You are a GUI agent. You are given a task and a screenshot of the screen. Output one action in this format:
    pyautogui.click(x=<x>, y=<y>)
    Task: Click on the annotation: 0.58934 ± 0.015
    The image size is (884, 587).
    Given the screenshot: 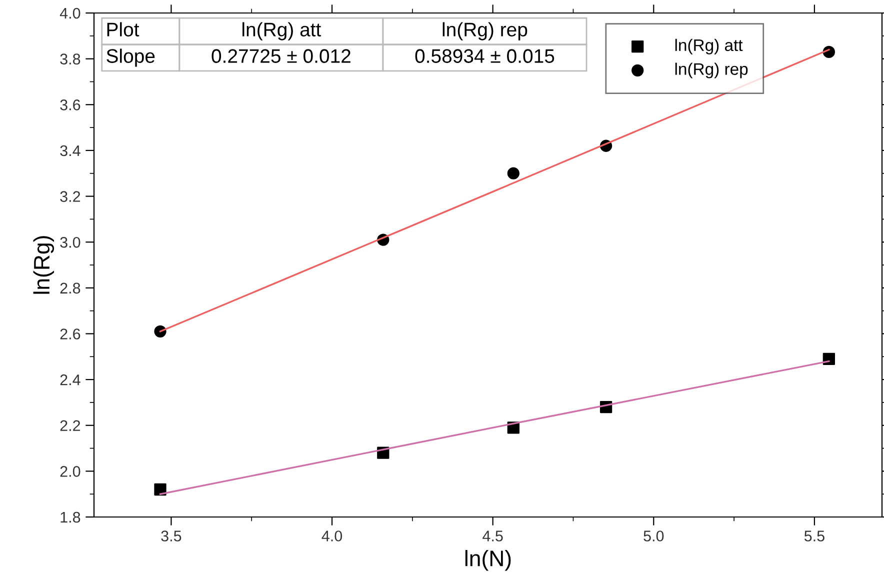 What is the action you would take?
    pyautogui.click(x=484, y=56)
    